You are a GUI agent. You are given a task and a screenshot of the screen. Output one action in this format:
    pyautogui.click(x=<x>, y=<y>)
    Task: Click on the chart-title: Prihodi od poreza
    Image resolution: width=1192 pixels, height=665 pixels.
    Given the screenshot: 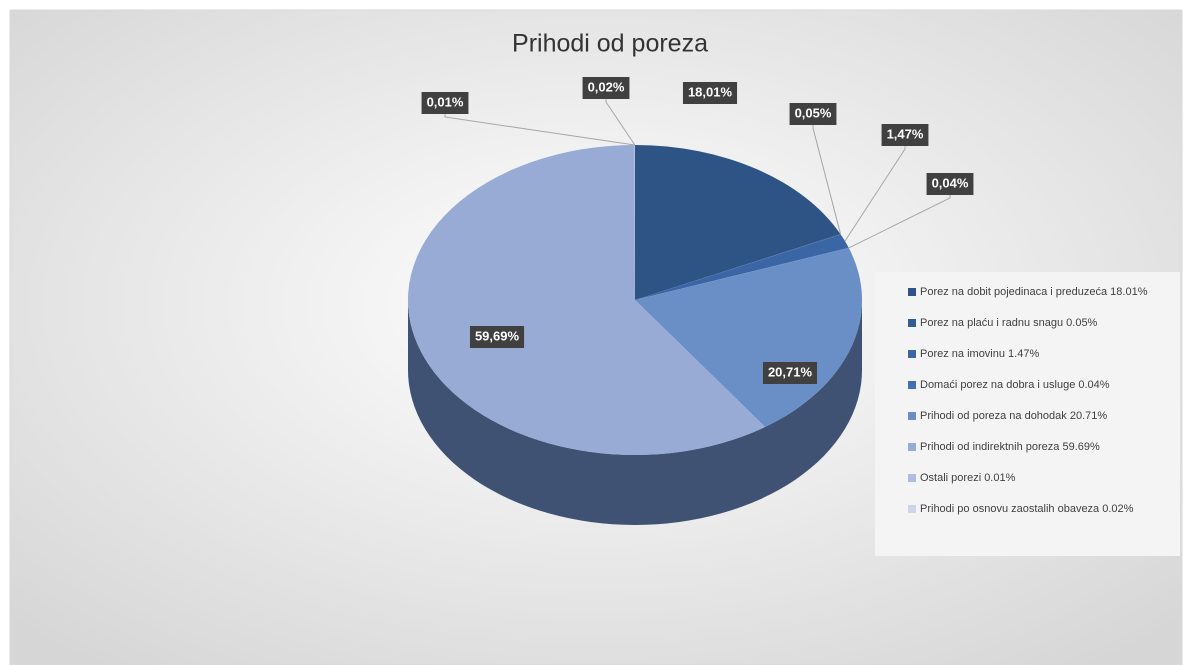 What is the action you would take?
    pyautogui.click(x=610, y=44)
    